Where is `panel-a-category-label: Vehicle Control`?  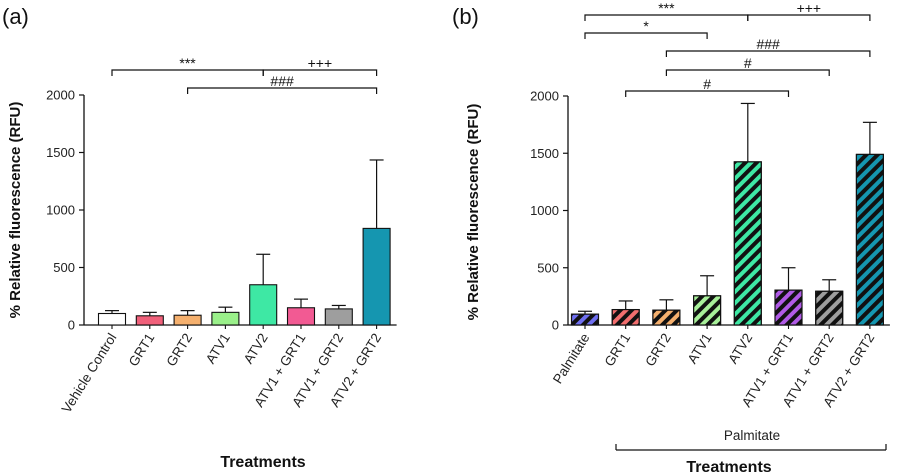
panel-a-category-label: Vehicle Control is located at coordinates (89, 373).